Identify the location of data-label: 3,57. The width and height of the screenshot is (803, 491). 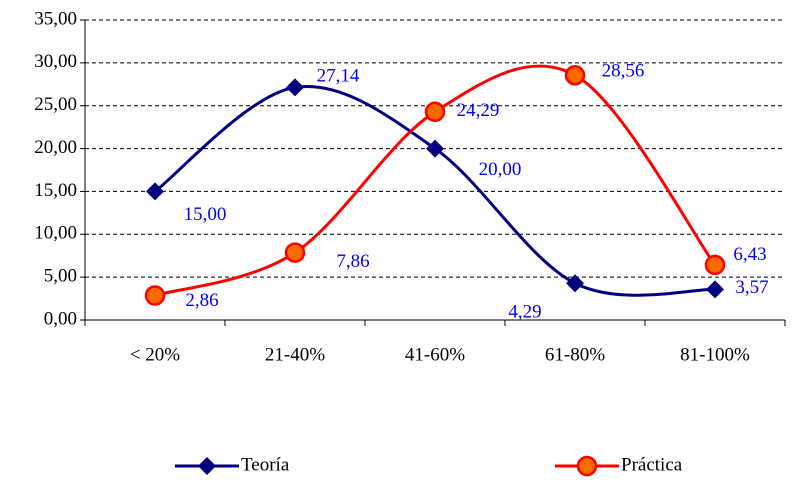
(751, 287).